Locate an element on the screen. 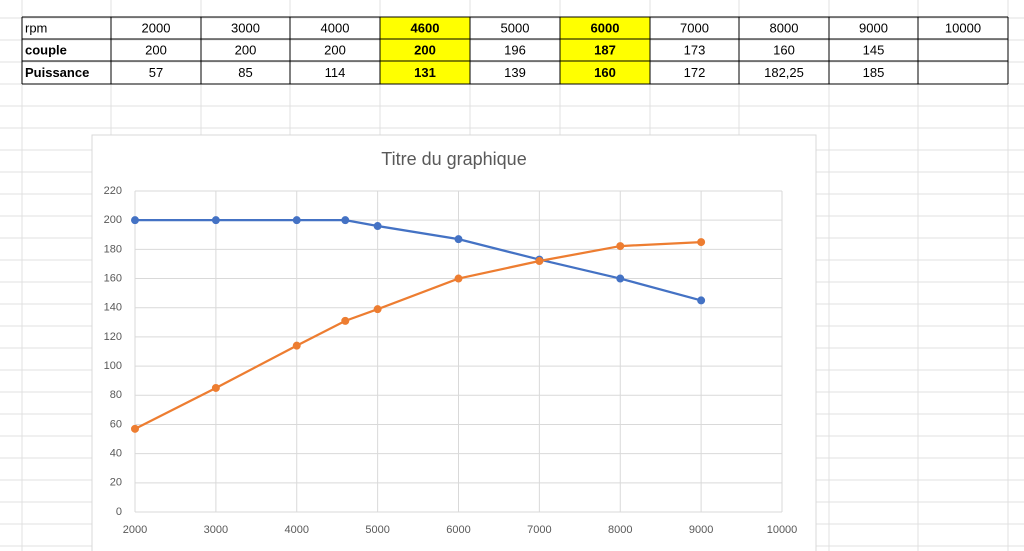  table-cell: 57 is located at coordinates (156, 72).